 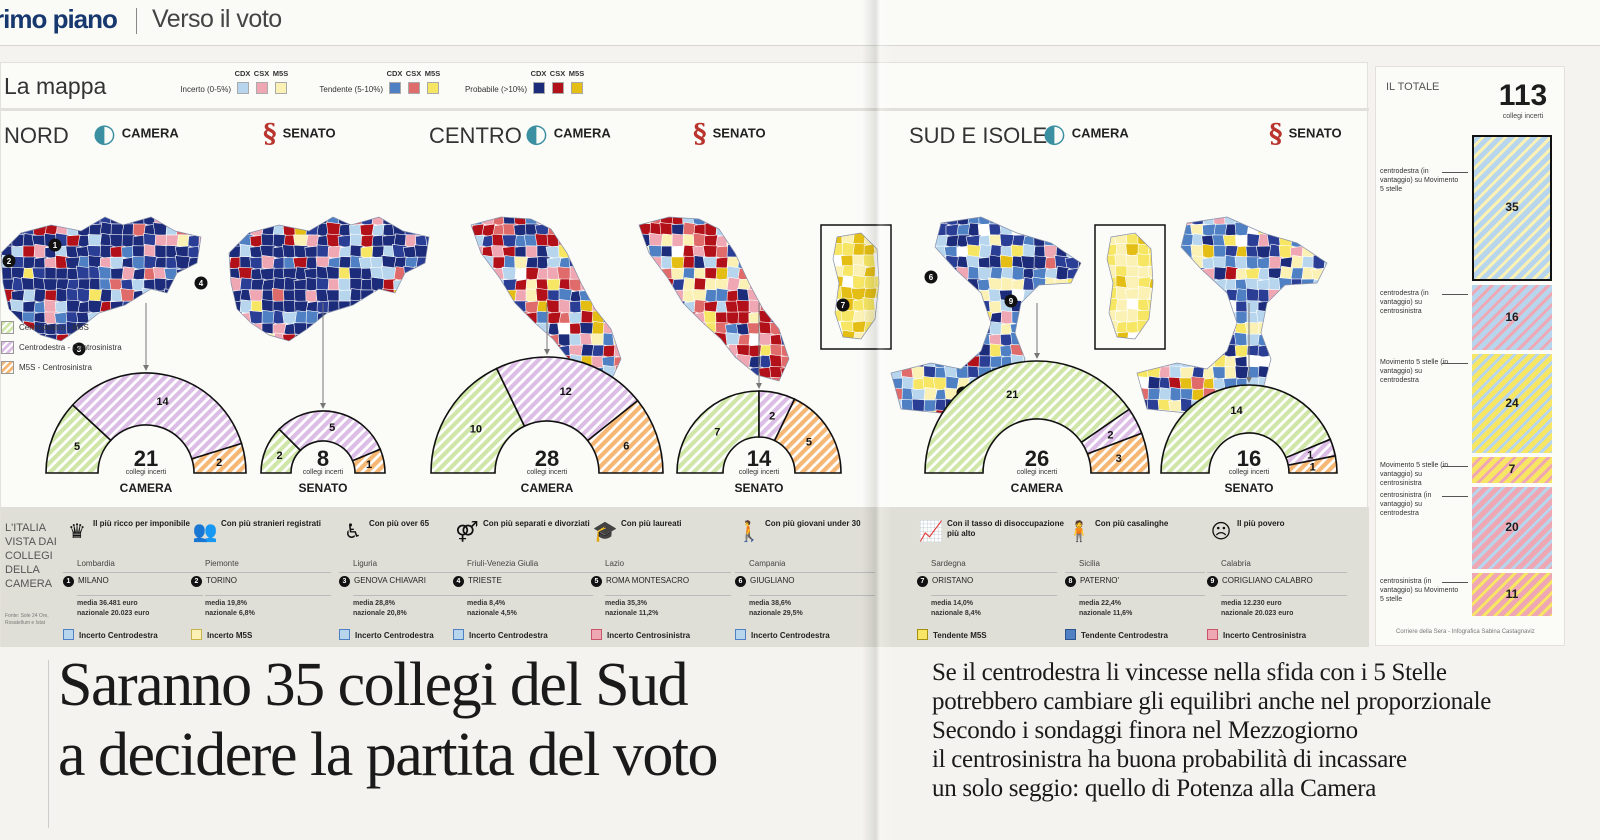 What do you see at coordinates (953, 580) in the screenshot?
I see `stat-city-name: ORISTANO` at bounding box center [953, 580].